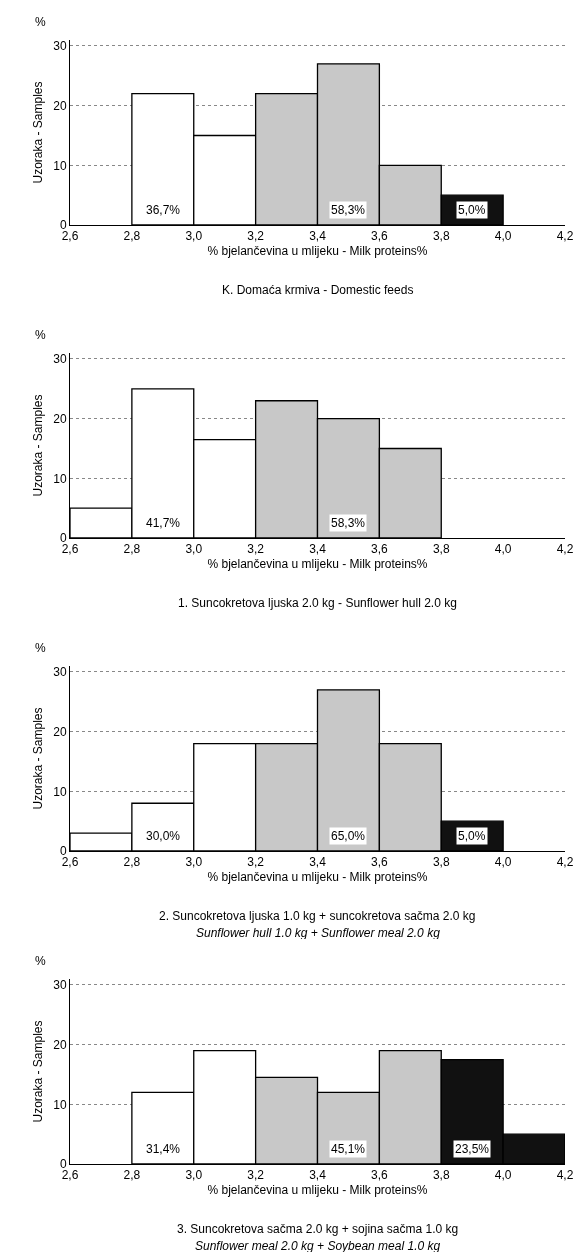  Describe the element at coordinates (318, 933) in the screenshot. I see `text: Sunflower hull 1.0 kg + Sunflower meal 2.0 kg` at that location.